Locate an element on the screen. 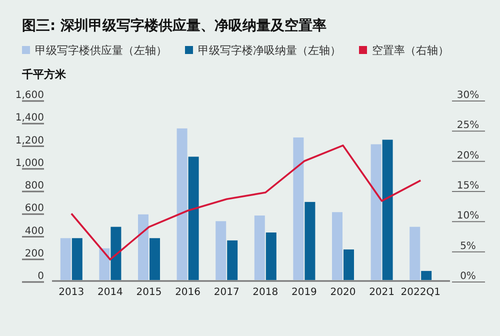  x-tick-label: 2013 is located at coordinates (71, 292).